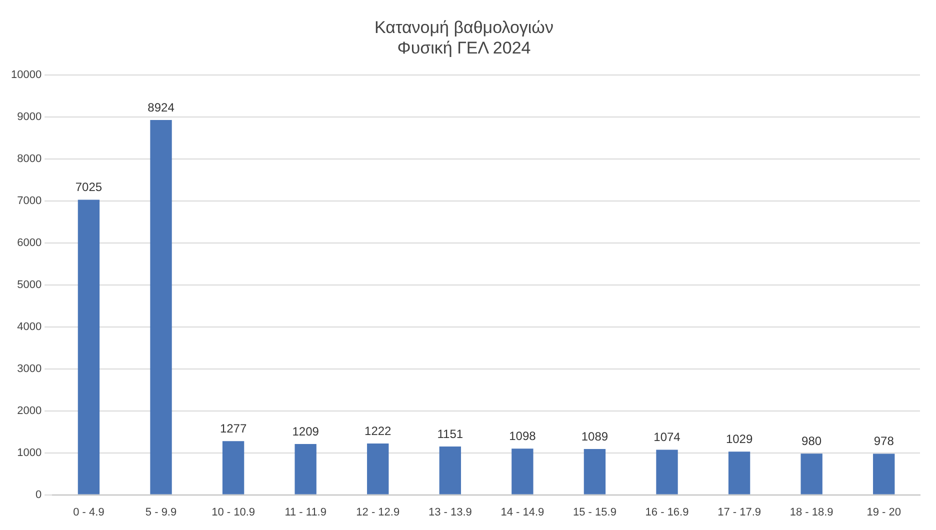 This screenshot has width=936, height=530. I want to click on chart-subtitle: Φυσική ΓΕΛ 2024, so click(464, 48).